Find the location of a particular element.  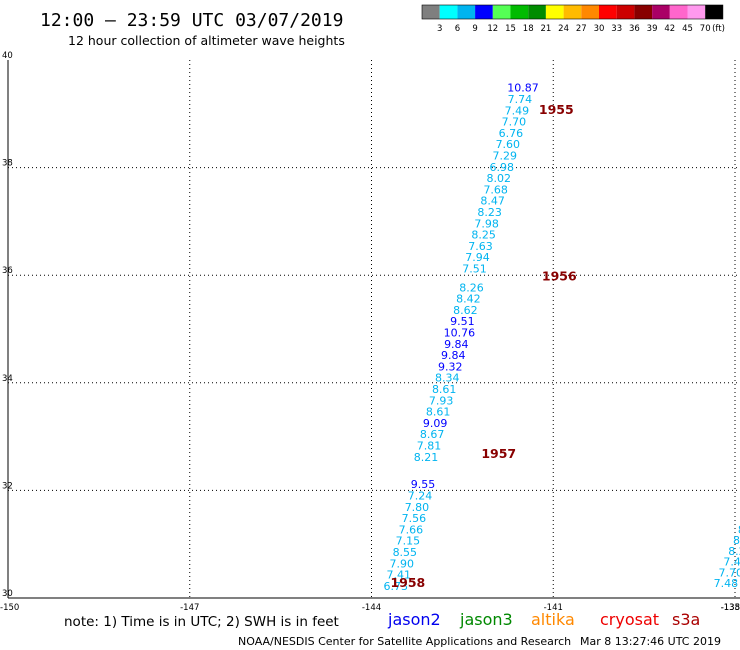

swh-value: 7.93 is located at coordinates (441, 400).